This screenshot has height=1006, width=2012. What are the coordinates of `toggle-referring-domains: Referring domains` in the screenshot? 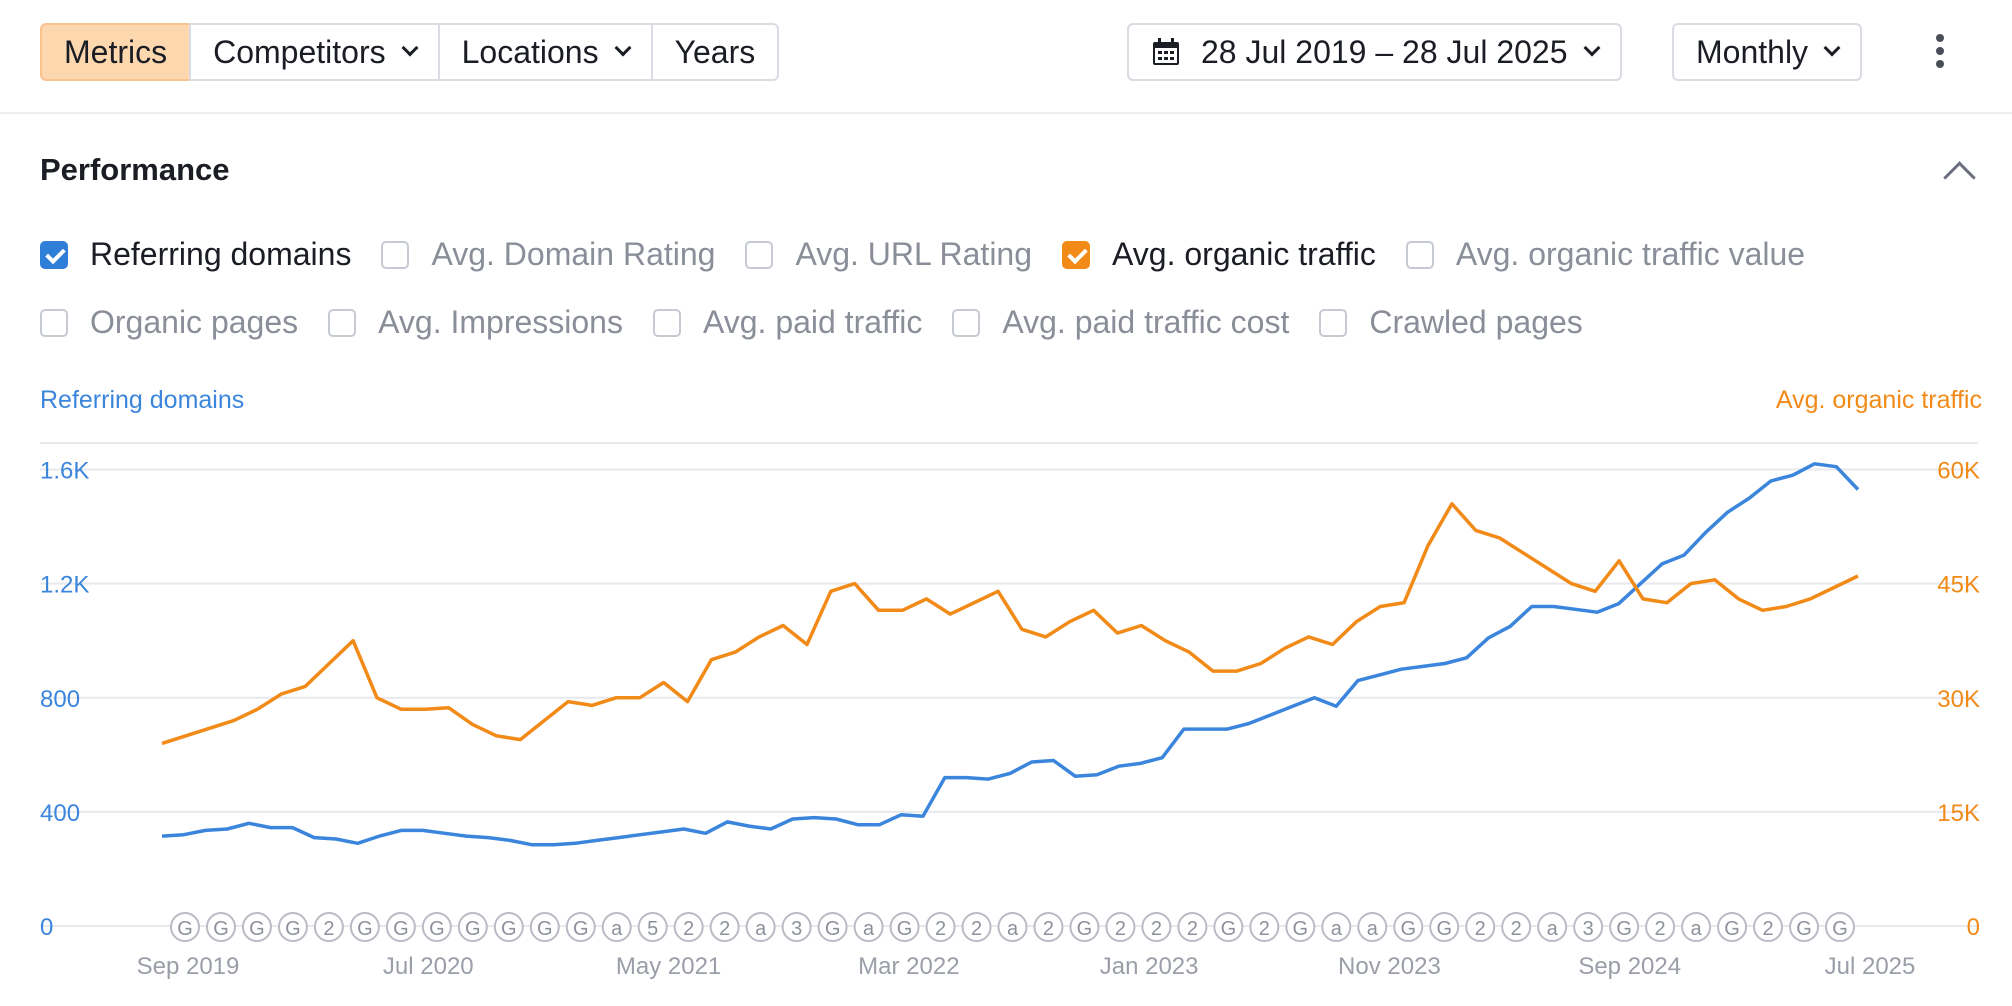 It's located at (195, 254).